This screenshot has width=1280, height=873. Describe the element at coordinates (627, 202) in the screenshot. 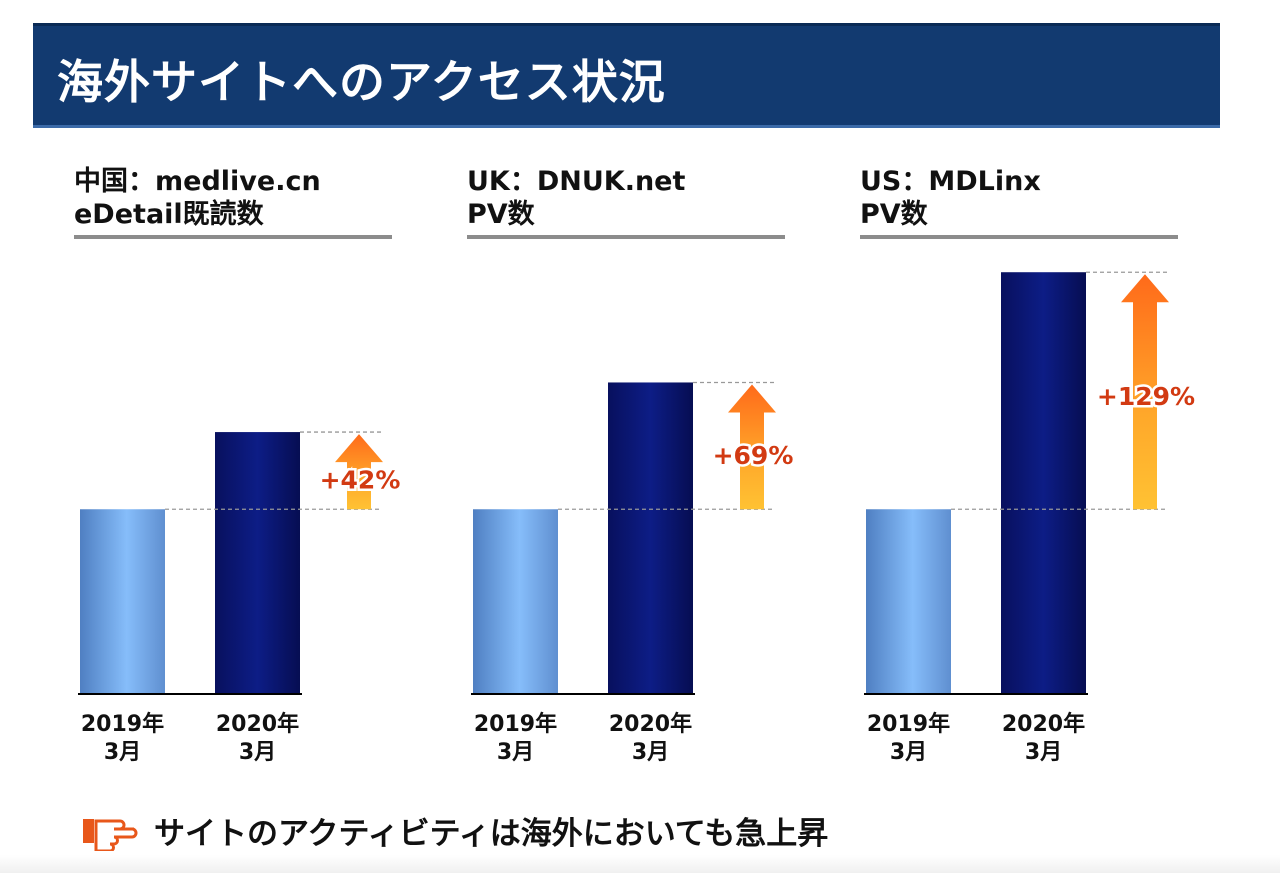

I see `panel-heading-uk: UK：DNUK.net PV数` at that location.